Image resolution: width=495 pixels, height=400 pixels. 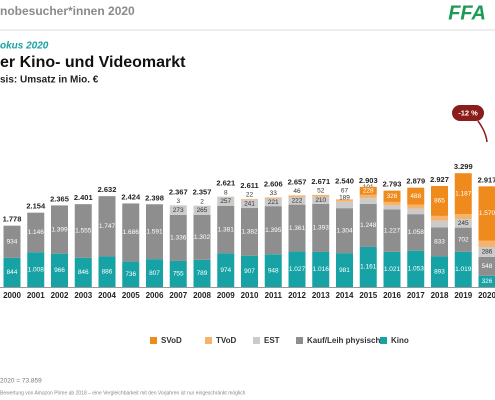 I want to click on data-label: 886, so click(x=107, y=271).